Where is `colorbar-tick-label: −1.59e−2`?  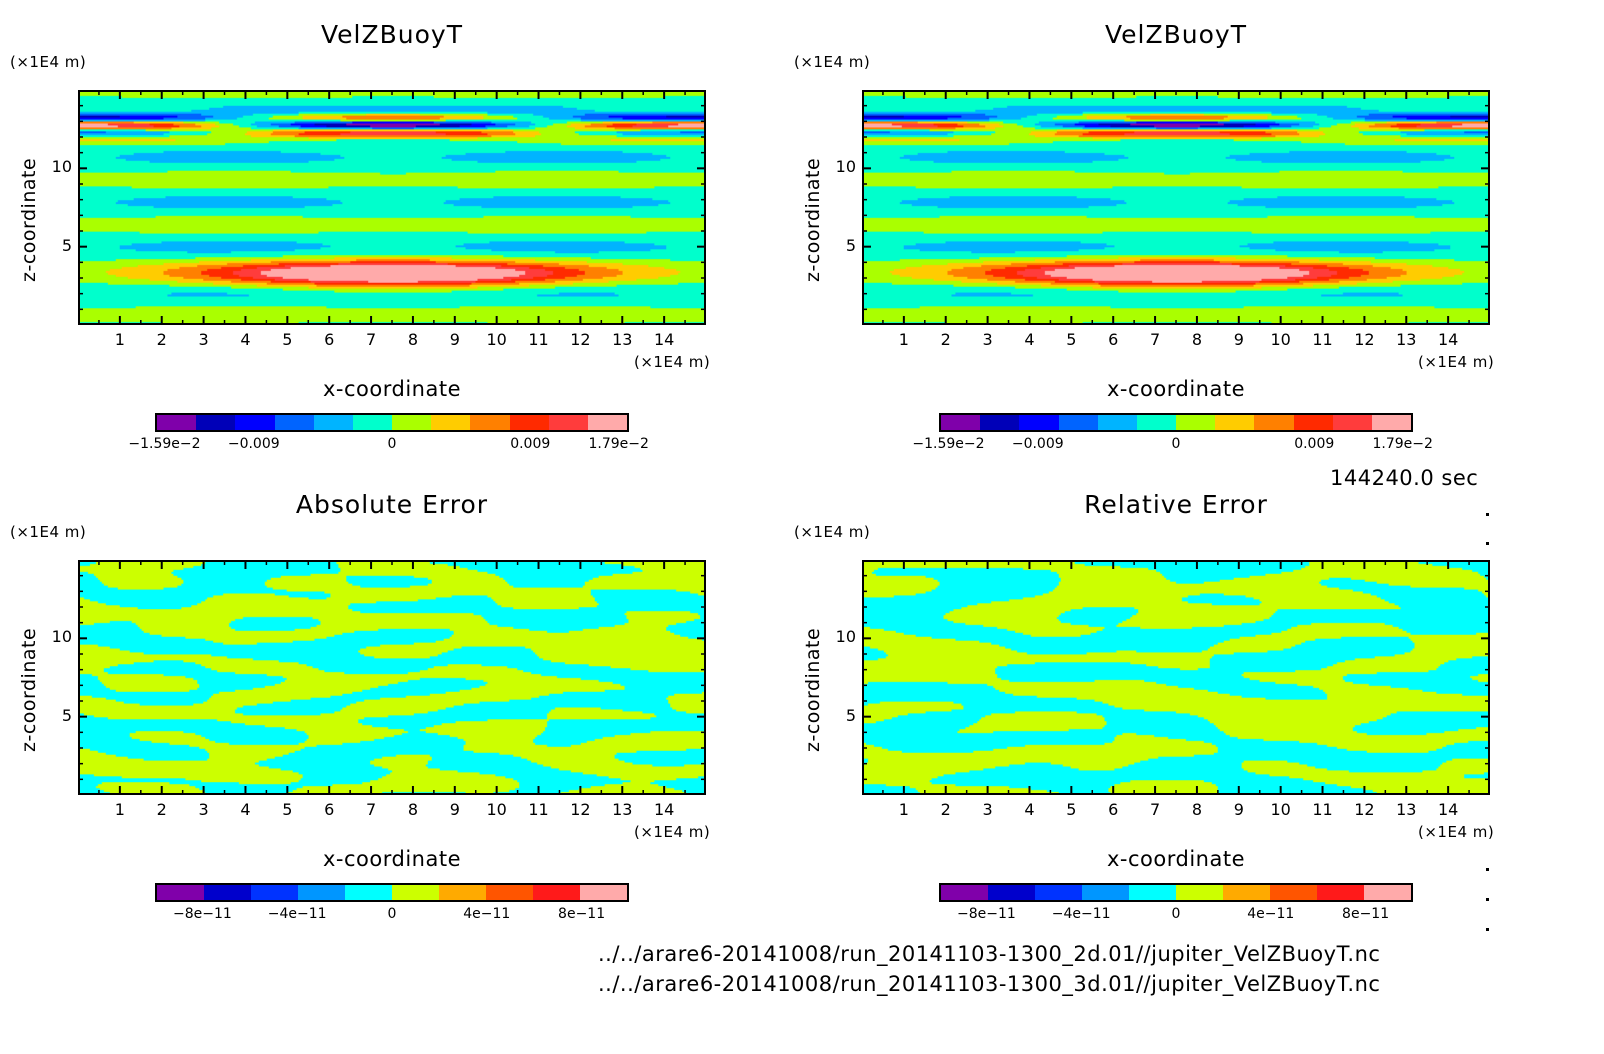
colorbar-tick-label: −1.59e−2 is located at coordinates (164, 444).